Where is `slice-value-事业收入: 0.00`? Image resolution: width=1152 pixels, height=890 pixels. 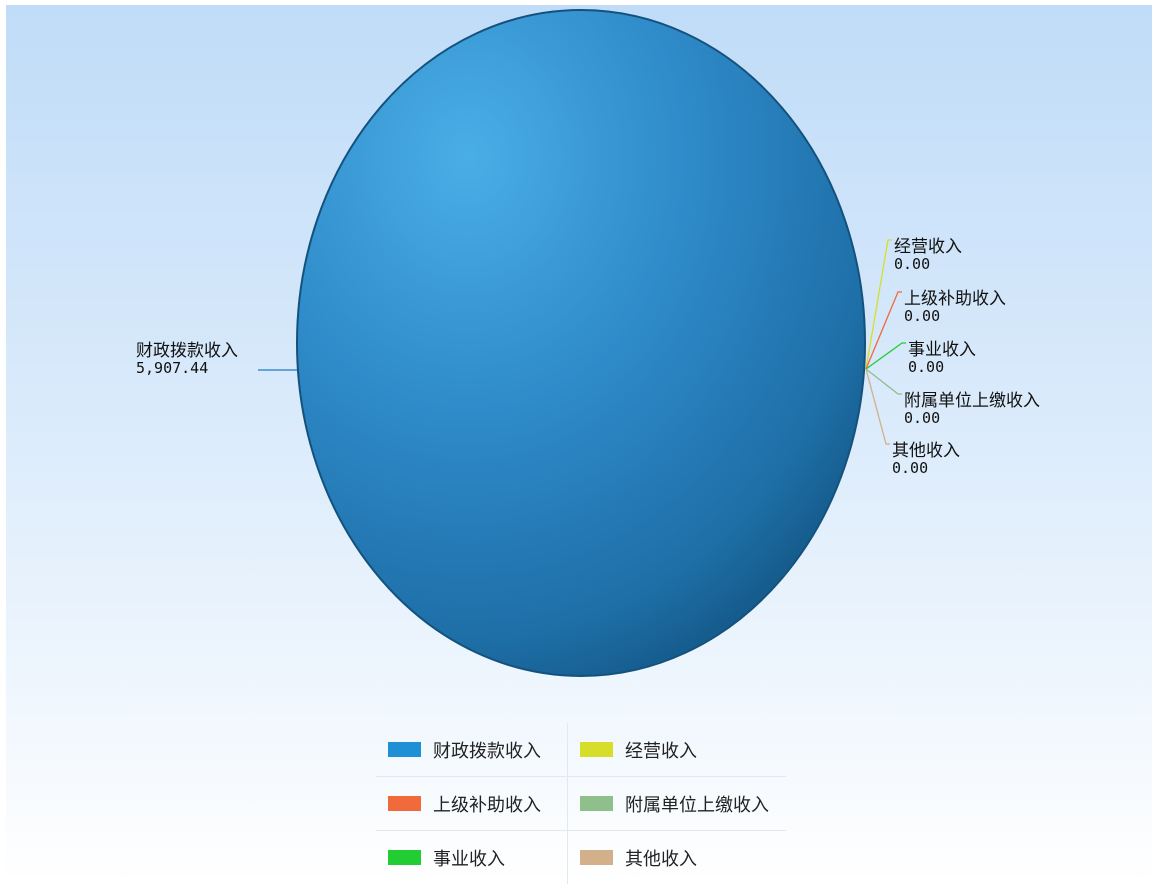
slice-value-事业收入: 0.00 is located at coordinates (926, 367).